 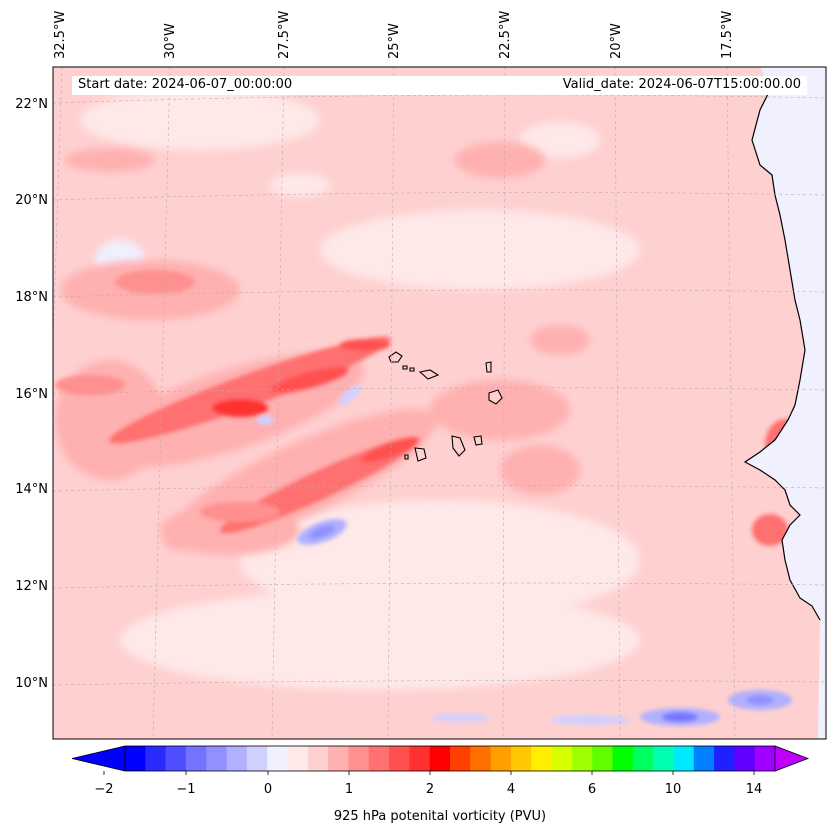 I want to click on latitude-label: 20°N, so click(x=31, y=200).